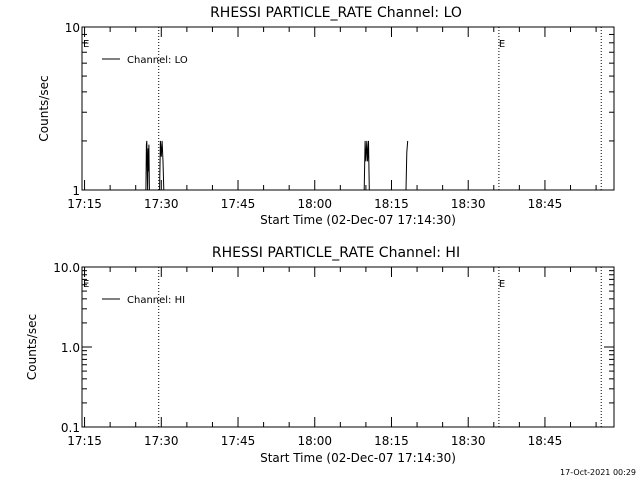 Image resolution: width=640 pixels, height=480 pixels. I want to click on y-tick-label: 10, so click(72, 28).